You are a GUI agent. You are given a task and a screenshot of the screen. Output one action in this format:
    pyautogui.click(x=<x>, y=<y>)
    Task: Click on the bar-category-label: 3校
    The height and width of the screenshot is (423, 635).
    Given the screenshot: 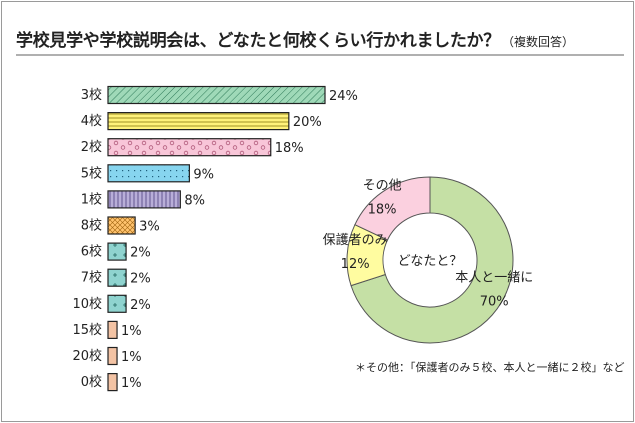 What is the action you would take?
    pyautogui.click(x=91, y=95)
    